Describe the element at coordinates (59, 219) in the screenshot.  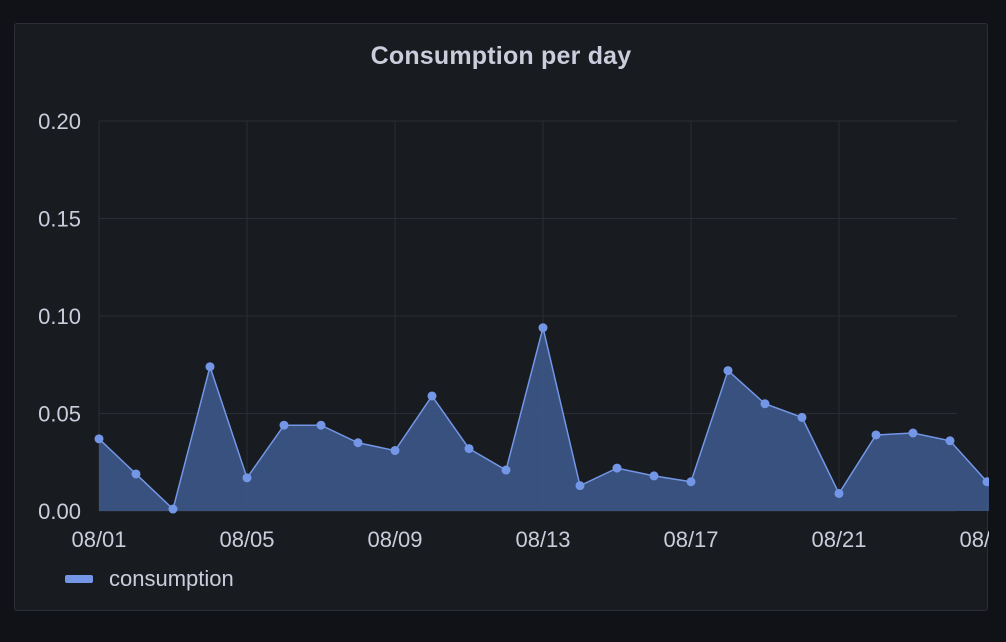
I see `y-tick-label: 0.15` at that location.